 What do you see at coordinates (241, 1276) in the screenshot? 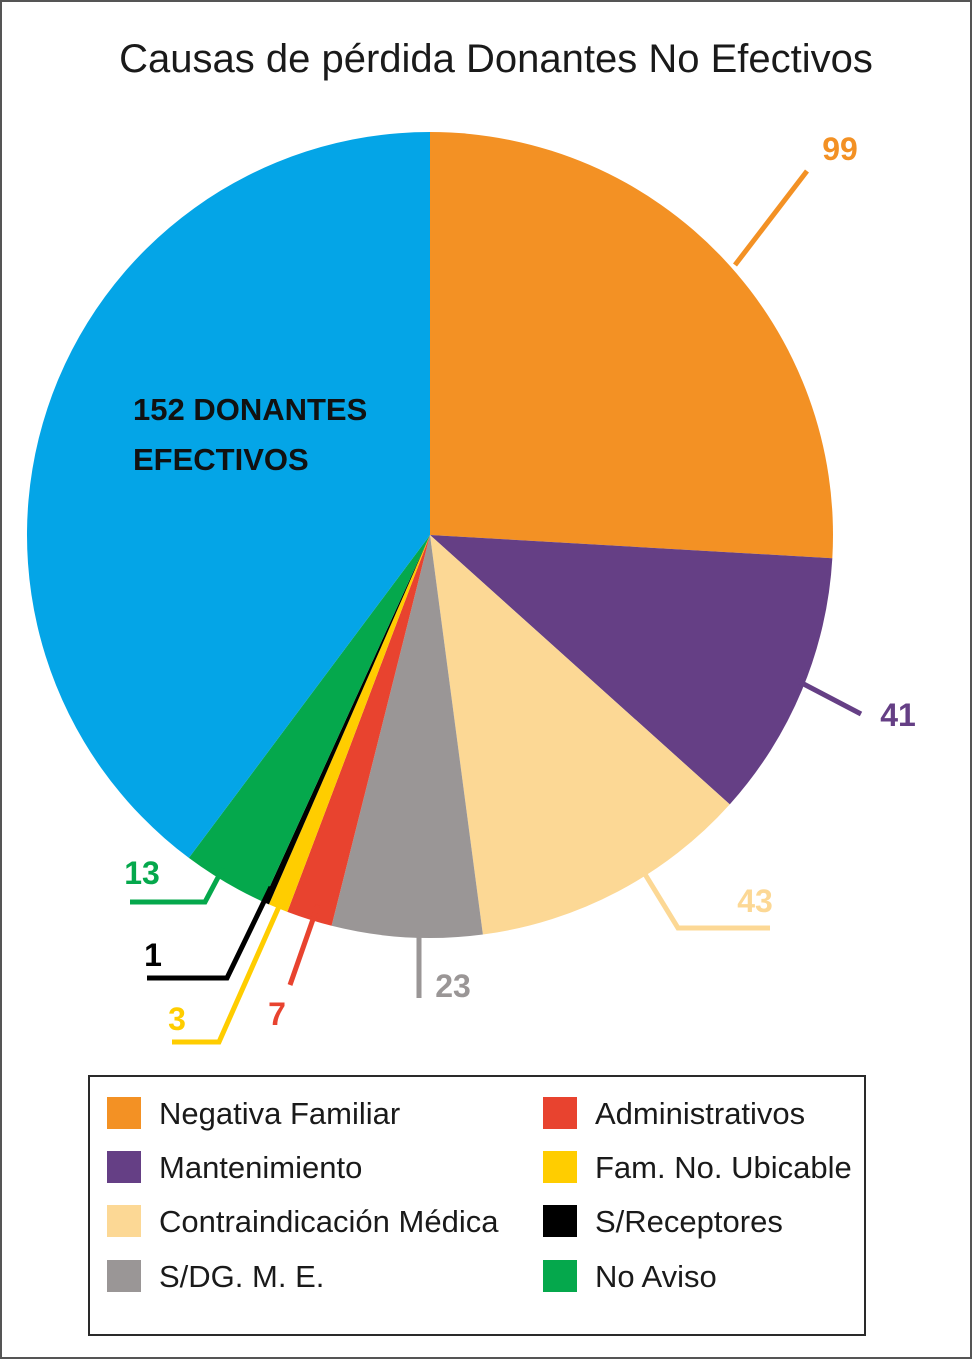
I see `legend-label-s-dg-m-e: S/DG. M. E.` at bounding box center [241, 1276].